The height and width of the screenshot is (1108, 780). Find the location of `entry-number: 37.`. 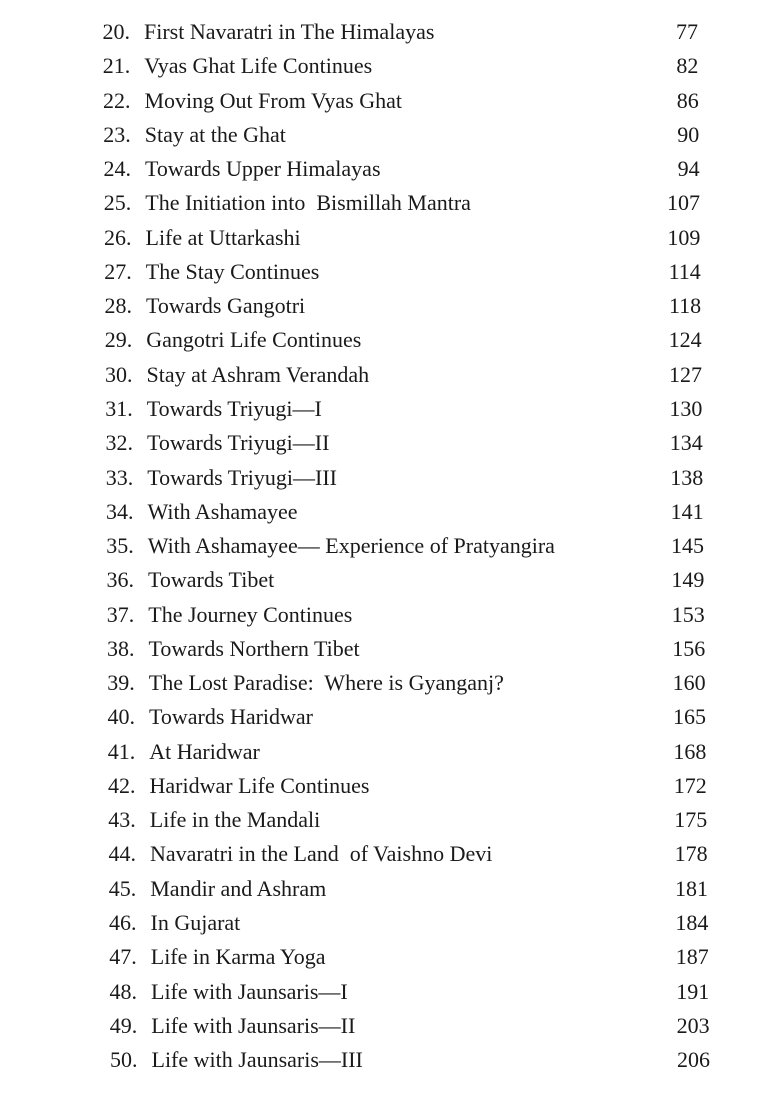

entry-number: 37. is located at coordinates (120, 614).